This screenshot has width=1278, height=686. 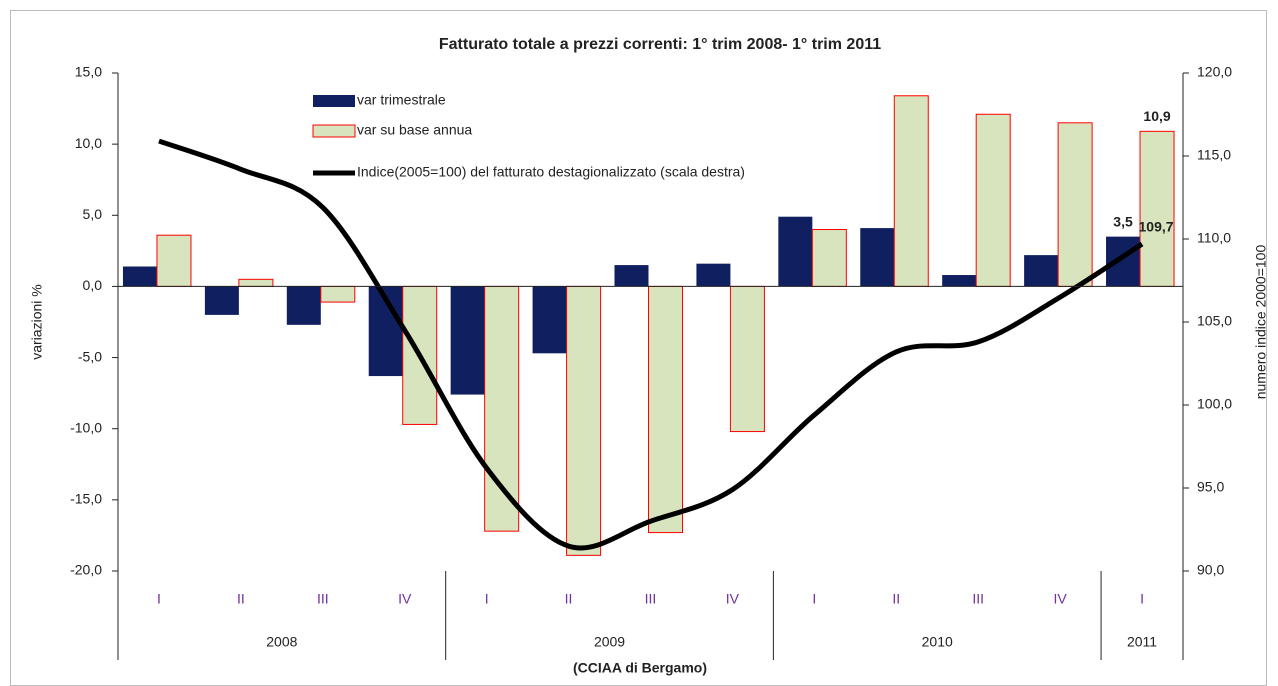 What do you see at coordinates (1214, 238) in the screenshot?
I see `y2-tick-label: 110,0` at bounding box center [1214, 238].